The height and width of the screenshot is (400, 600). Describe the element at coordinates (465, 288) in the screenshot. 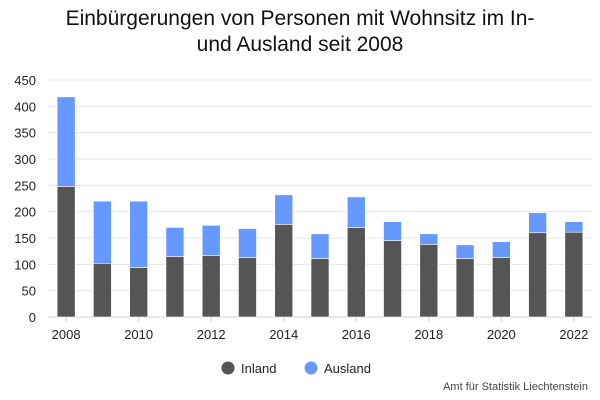

I see `bar-inland-2019` at that location.